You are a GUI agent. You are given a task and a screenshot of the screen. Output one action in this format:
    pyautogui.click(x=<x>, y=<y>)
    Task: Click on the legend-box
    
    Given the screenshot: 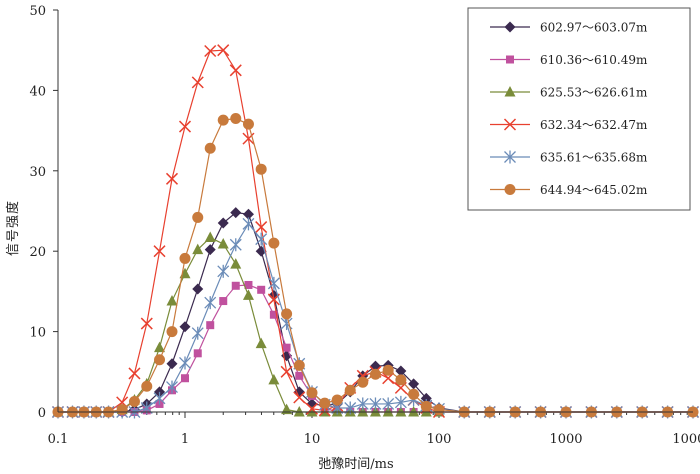 What is the action you would take?
    pyautogui.click(x=579, y=109)
    